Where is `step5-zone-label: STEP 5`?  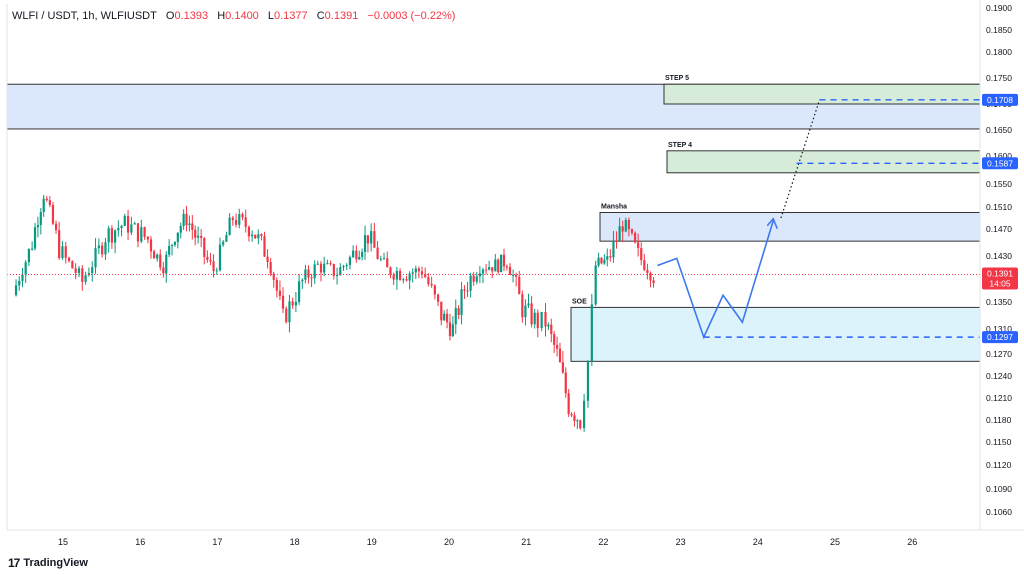
step5-zone-label: STEP 5 is located at coordinates (677, 78).